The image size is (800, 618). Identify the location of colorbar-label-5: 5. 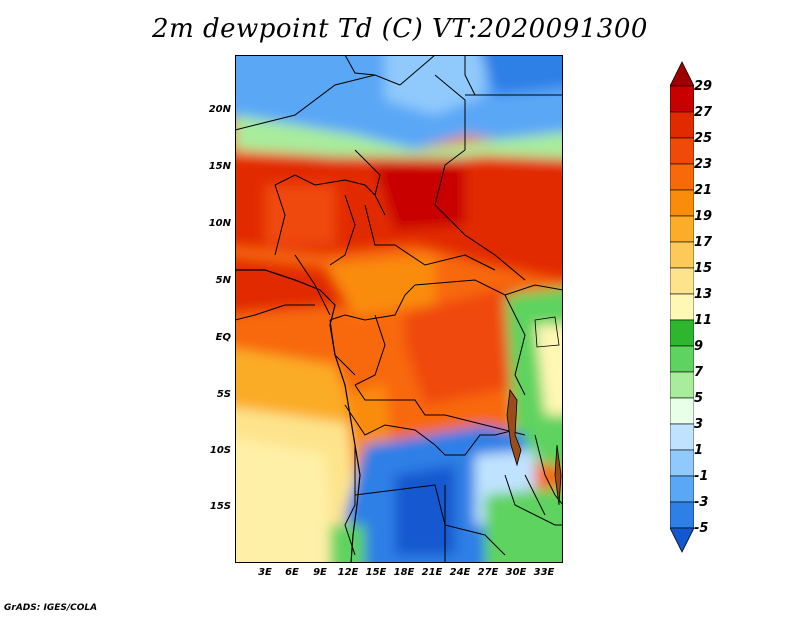
(699, 398).